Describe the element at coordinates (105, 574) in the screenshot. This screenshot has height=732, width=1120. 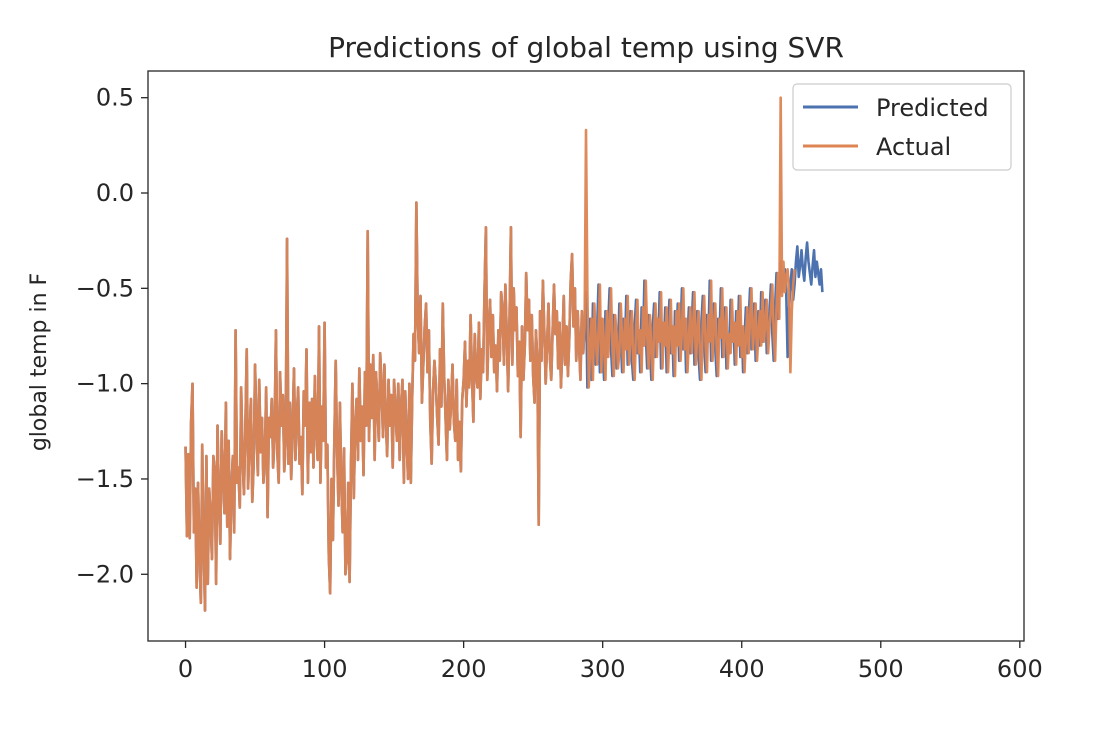
I see `y-tick-label: −2.0` at that location.